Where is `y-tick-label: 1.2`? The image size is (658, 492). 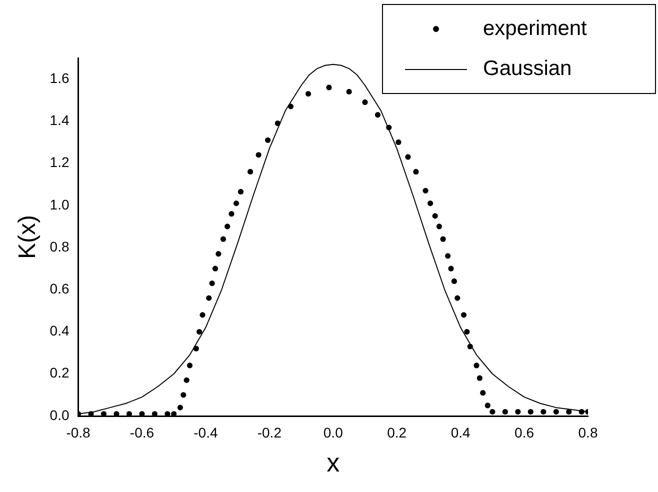 y-tick-label: 1.2 is located at coordinates (60, 162).